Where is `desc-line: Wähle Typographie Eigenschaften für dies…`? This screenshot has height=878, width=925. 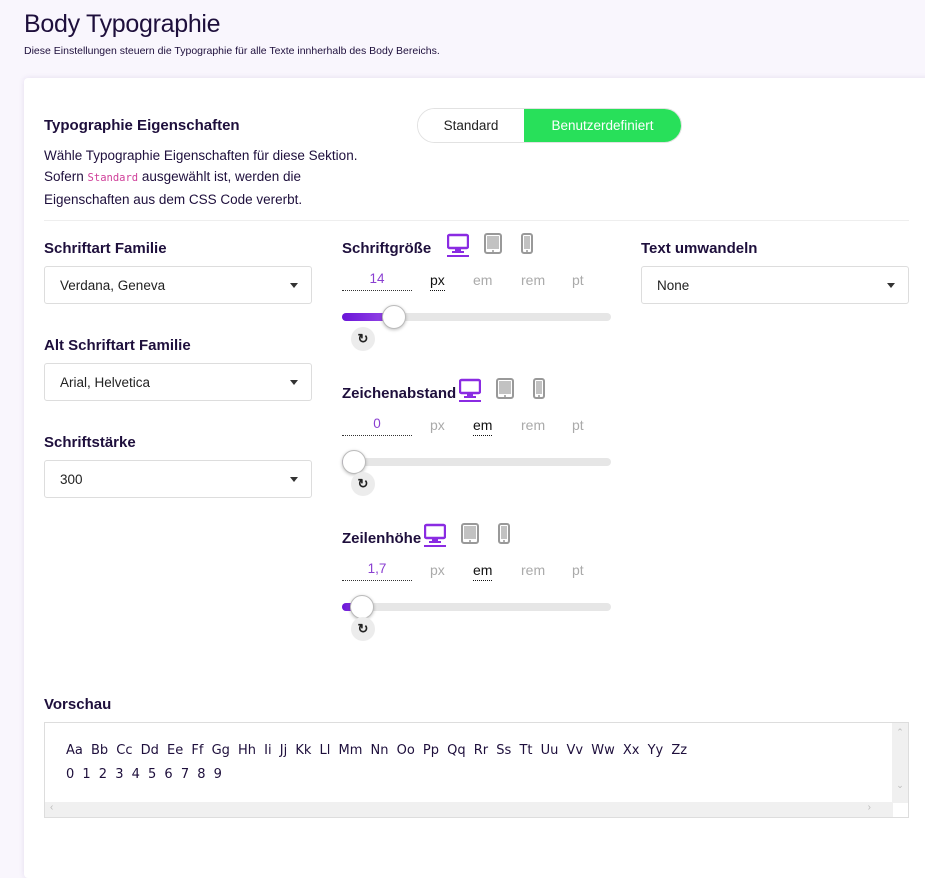
desc-line: Wähle Typographie Eigenschaften für dies… is located at coordinates (201, 155).